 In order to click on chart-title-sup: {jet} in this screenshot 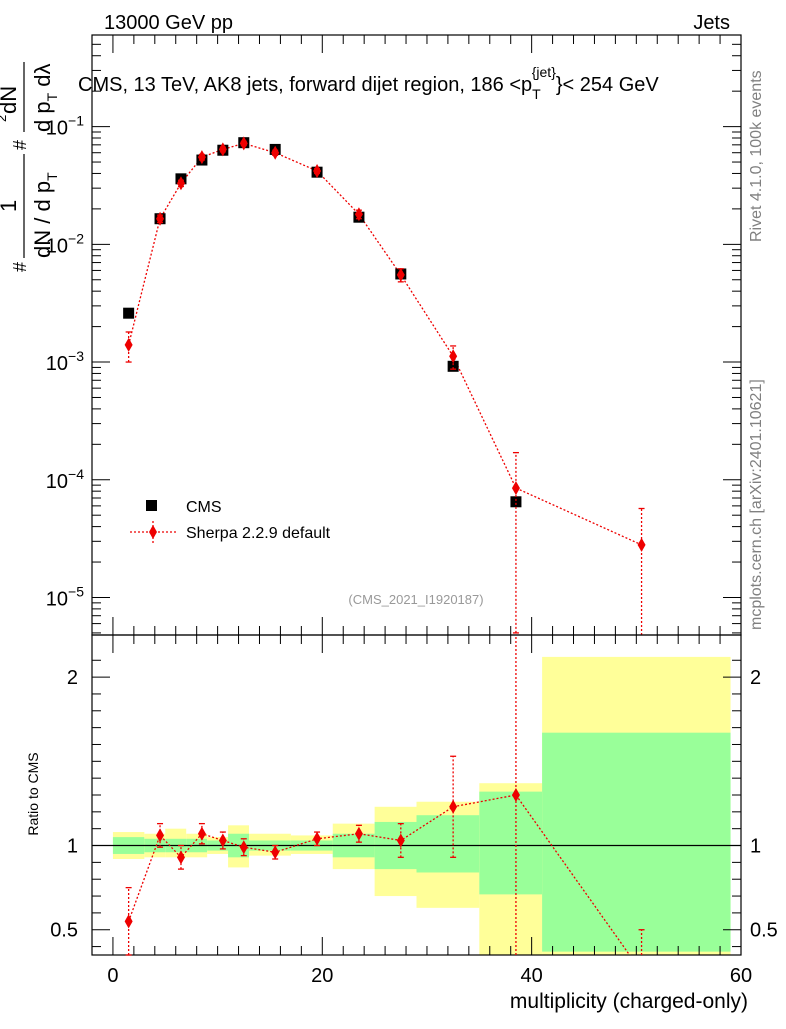, I will do `click(544, 72)`.